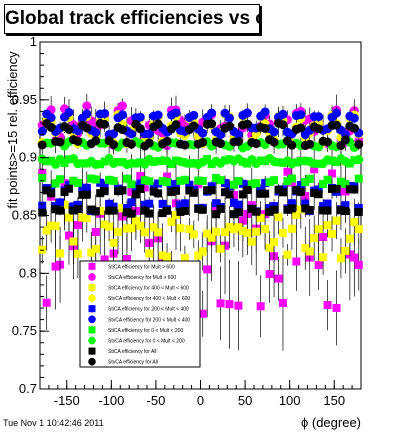 This screenshot has width=400, height=433. I want to click on legend-marker-circle, so click(92, 298).